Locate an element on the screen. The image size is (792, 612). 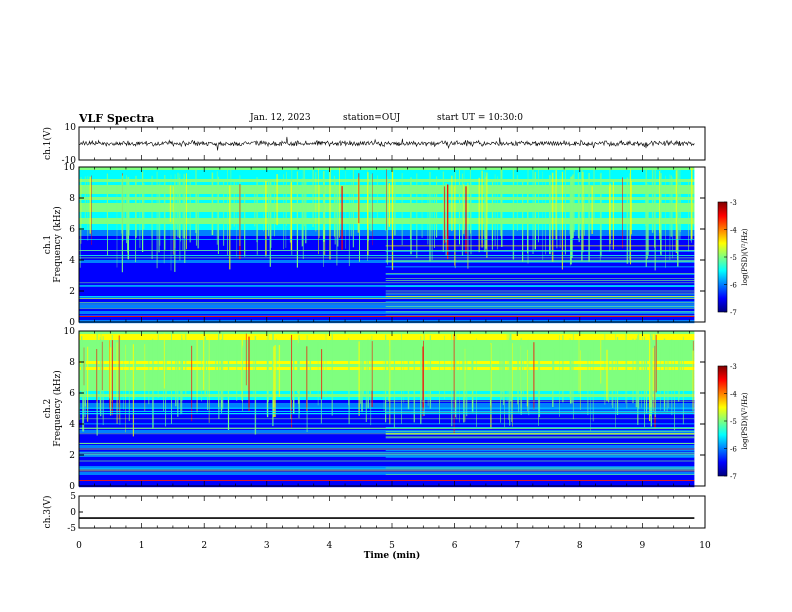
xtick-label: 9 is located at coordinates (643, 546).